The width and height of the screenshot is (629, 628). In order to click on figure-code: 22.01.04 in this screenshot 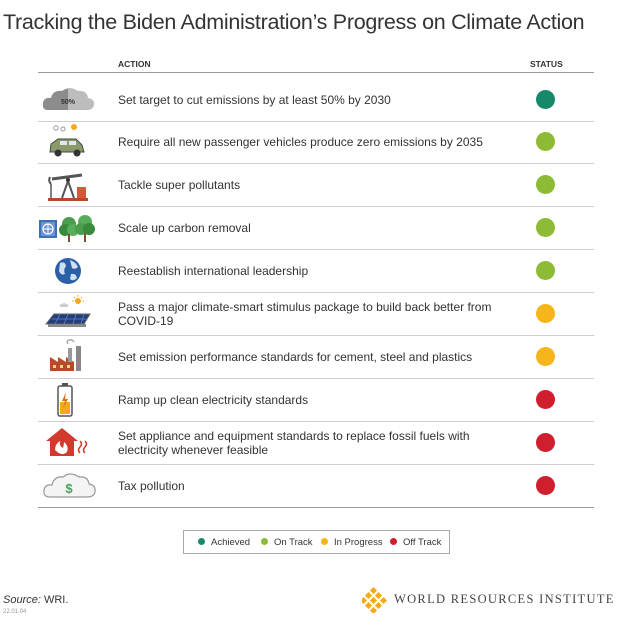, I will do `click(15, 612)`.